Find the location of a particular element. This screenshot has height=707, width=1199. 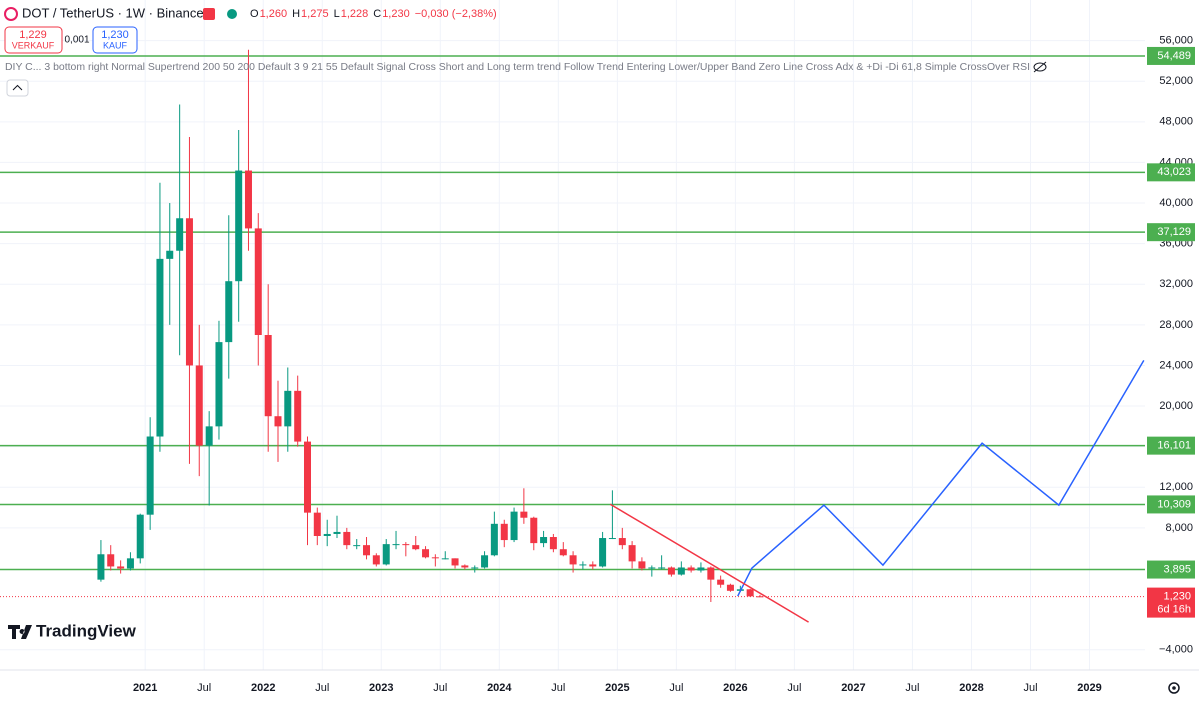

ohlc-key: H is located at coordinates (296, 14).